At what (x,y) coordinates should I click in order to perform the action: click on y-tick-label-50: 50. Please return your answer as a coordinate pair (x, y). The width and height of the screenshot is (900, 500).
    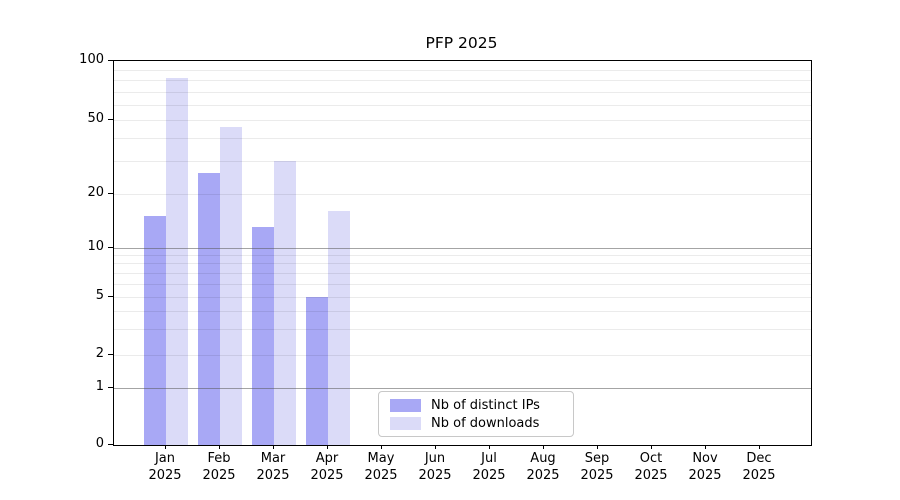
    Looking at the image, I should click on (95, 118).